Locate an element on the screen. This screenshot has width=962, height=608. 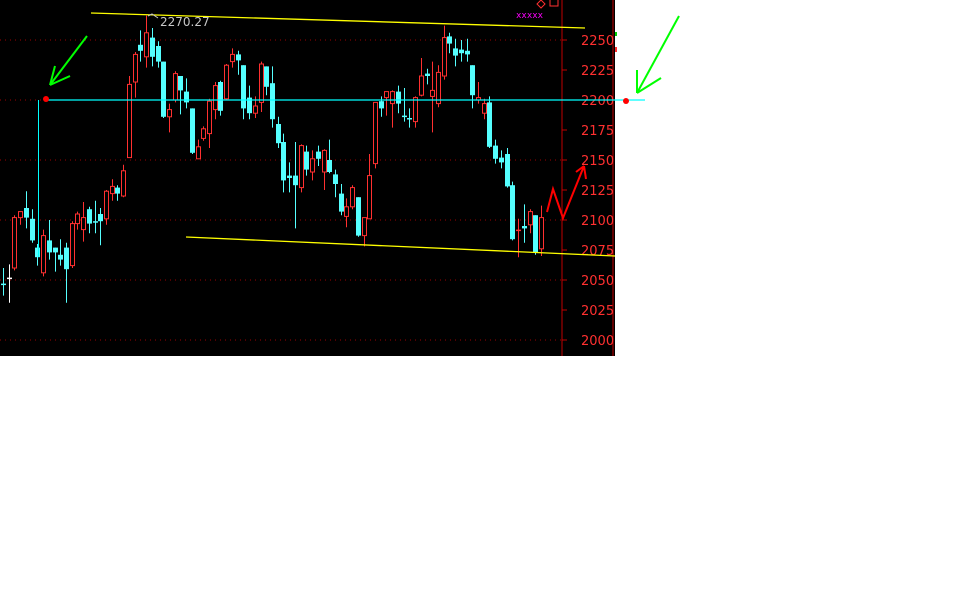
diamond-icon is located at coordinates (541, 4).